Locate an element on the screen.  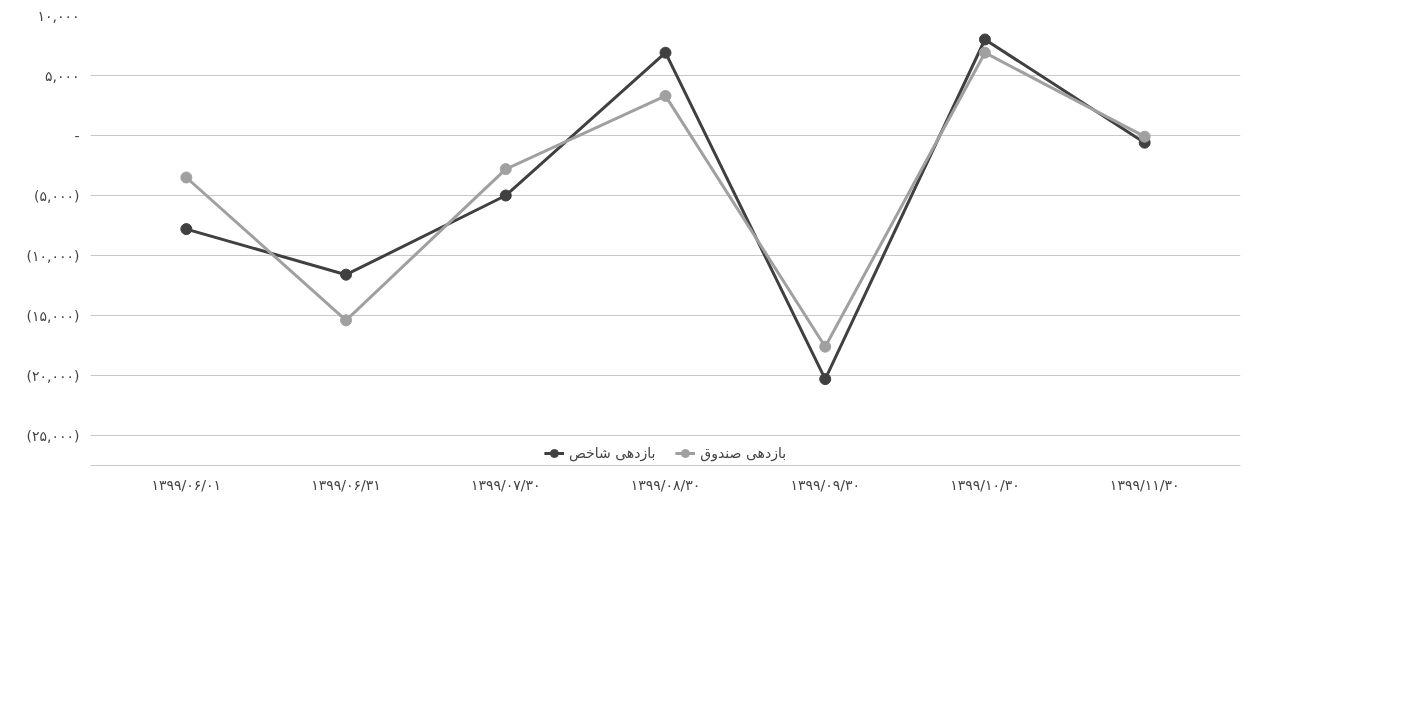
legend-label: بازدهی صندوق is located at coordinates (743, 453).